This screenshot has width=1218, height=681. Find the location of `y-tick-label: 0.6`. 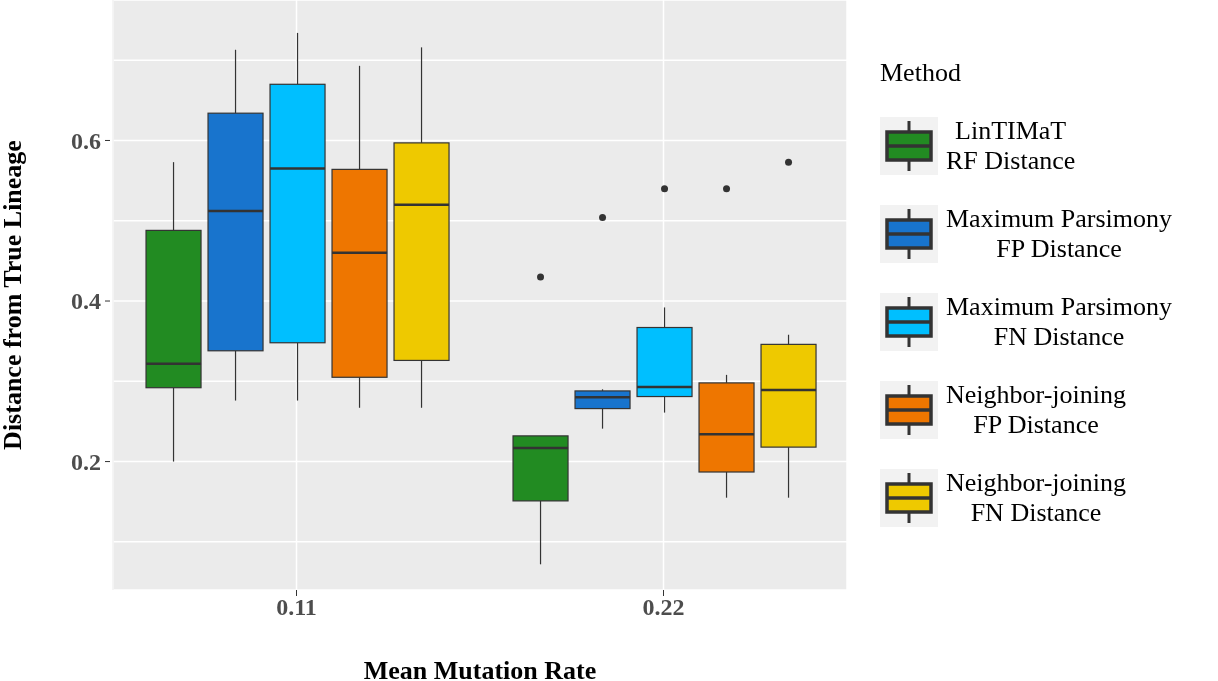

y-tick-label: 0.6 is located at coordinates (86, 140).